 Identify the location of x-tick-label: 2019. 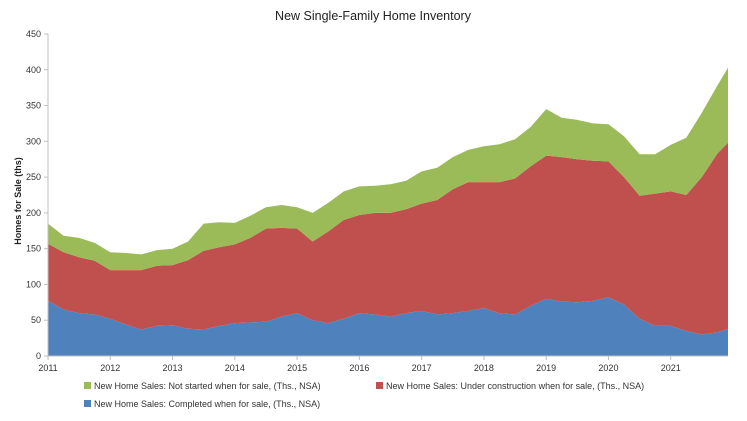
(546, 368).